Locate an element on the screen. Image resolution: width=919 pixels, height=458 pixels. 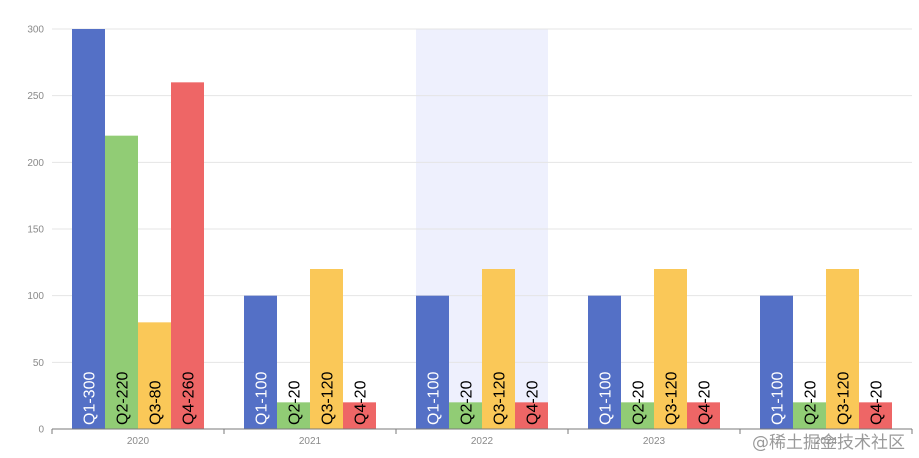
y-tick-label: 0 is located at coordinates (41, 430).